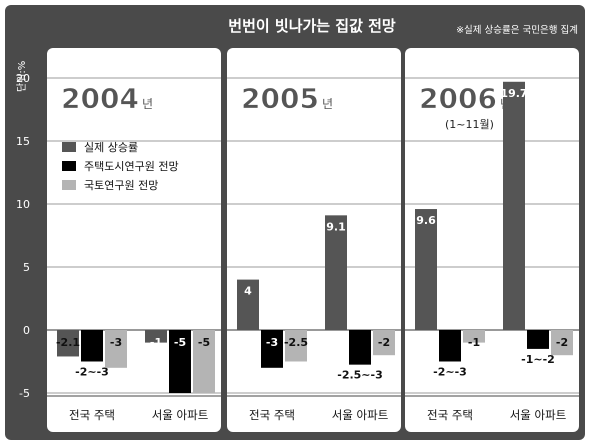 The width and height of the screenshot is (590, 446). I want to click on data-label: 19.7, so click(513, 93).